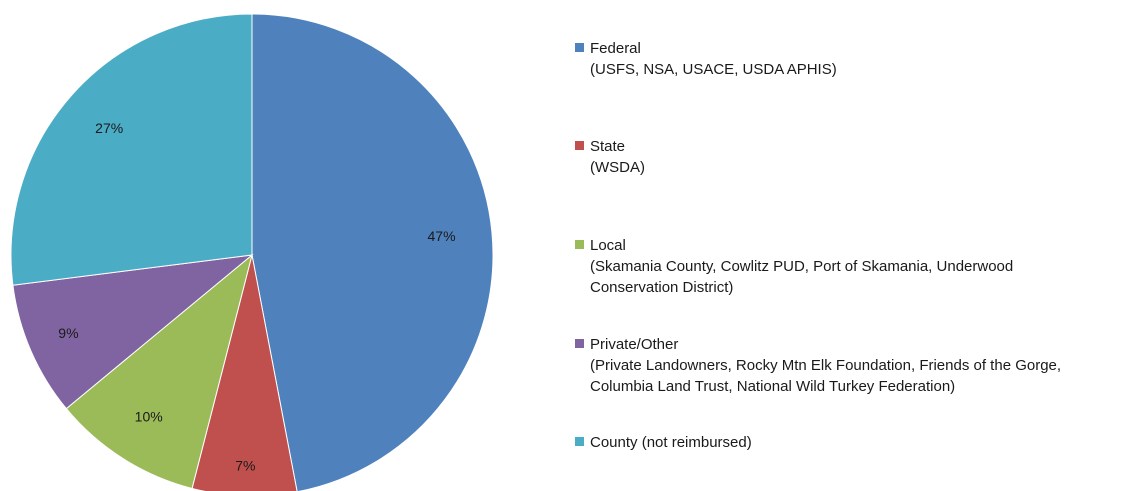 The height and width of the screenshot is (491, 1147). What do you see at coordinates (579, 47) in the screenshot?
I see `legend-swatch-federal` at bounding box center [579, 47].